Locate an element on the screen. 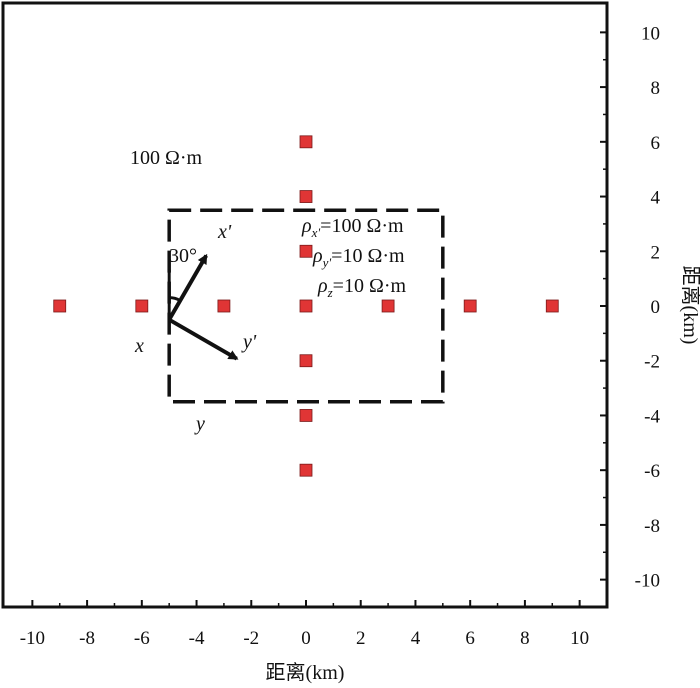  y-tick-label: 10 is located at coordinates (650, 33).